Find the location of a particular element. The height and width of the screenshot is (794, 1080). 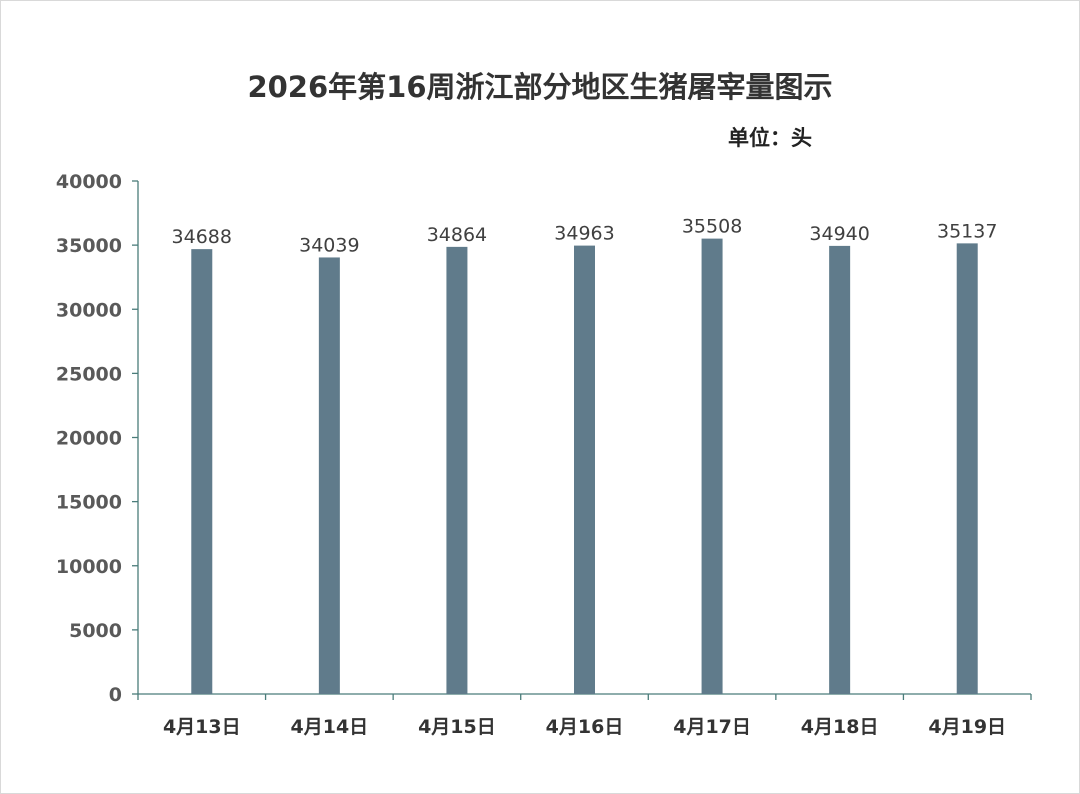

x-tick-label: 4月19日 is located at coordinates (967, 727).